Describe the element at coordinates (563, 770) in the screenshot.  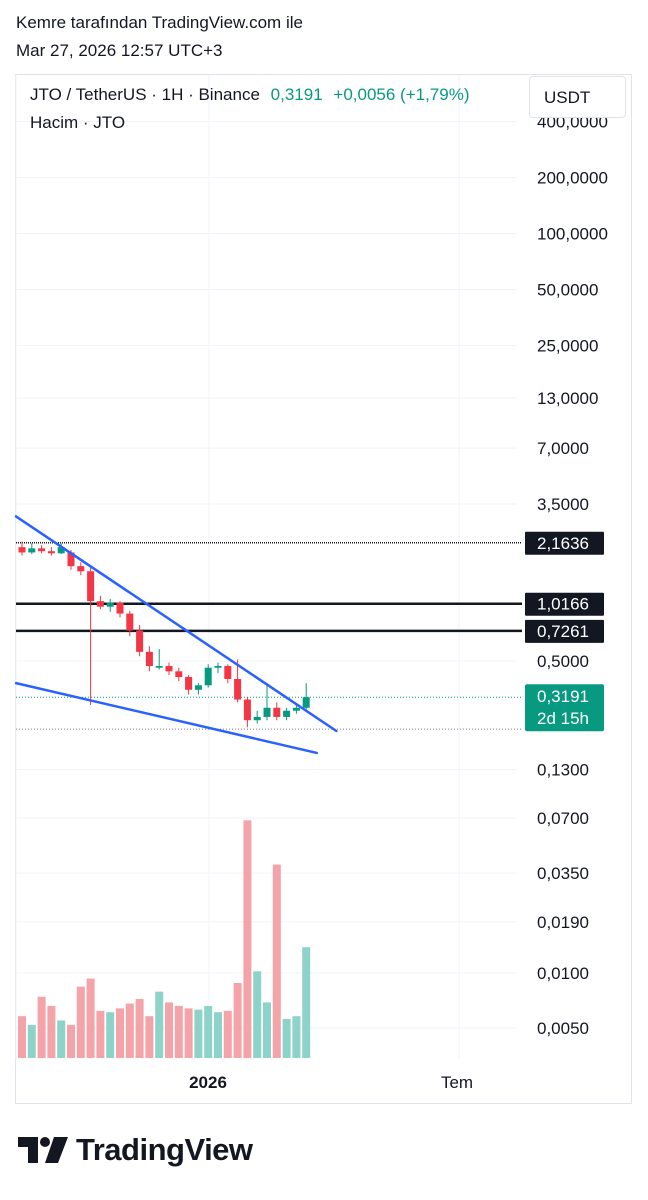
I see `price-axis-tick-label: 0,1300` at that location.